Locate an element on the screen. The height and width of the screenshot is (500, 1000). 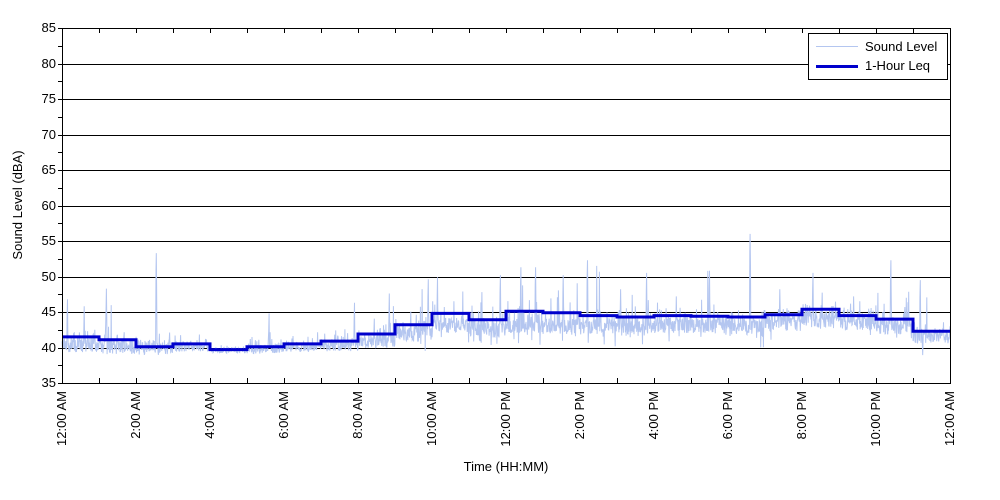
y-tick-label: 75 is located at coordinates (49, 98).